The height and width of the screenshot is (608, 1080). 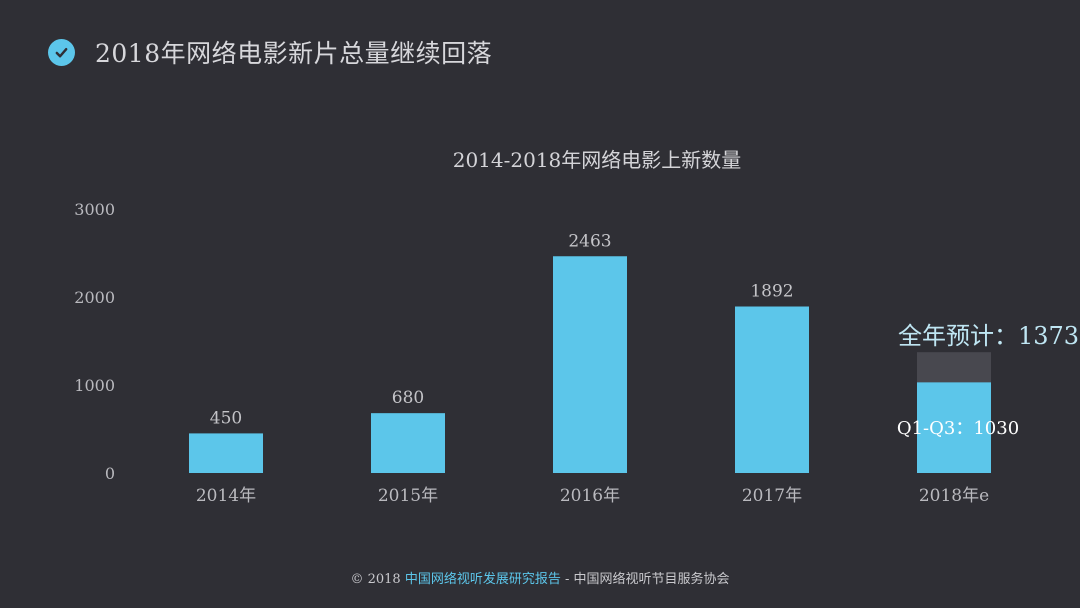 I want to click on y-tick-label: 2000, so click(x=94, y=297).